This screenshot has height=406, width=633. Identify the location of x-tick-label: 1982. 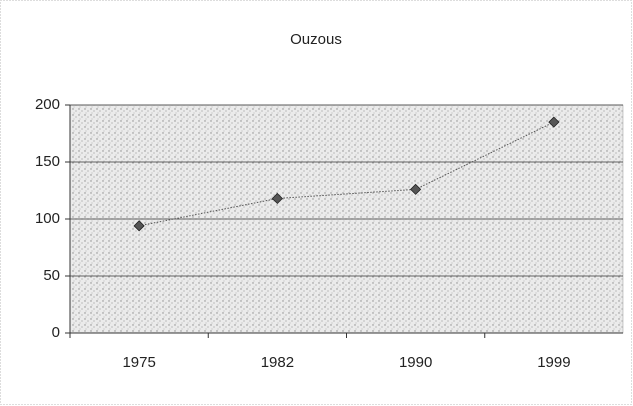
(277, 362).